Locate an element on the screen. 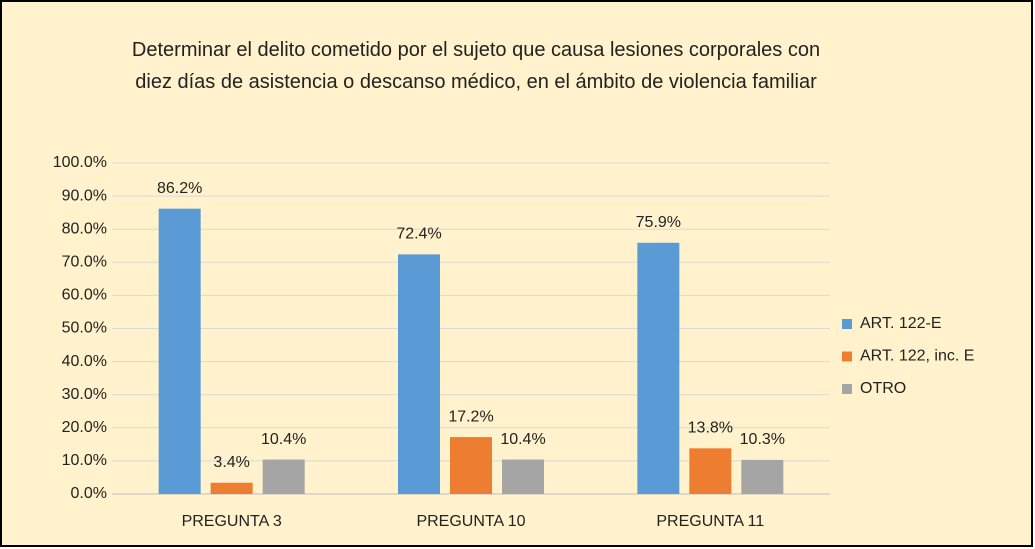  y-tick-label: 30.0% is located at coordinates (84, 394).